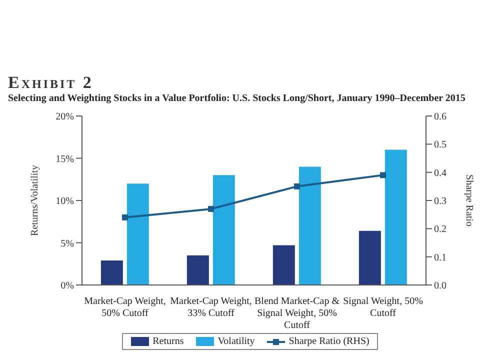 The width and height of the screenshot is (500, 362). I want to click on chart-subtitle: Selecting and Weighting Stocks in a Value Portfolio: U.S. Stocks Long/Short, January 1990–December 2015, so click(237, 99).